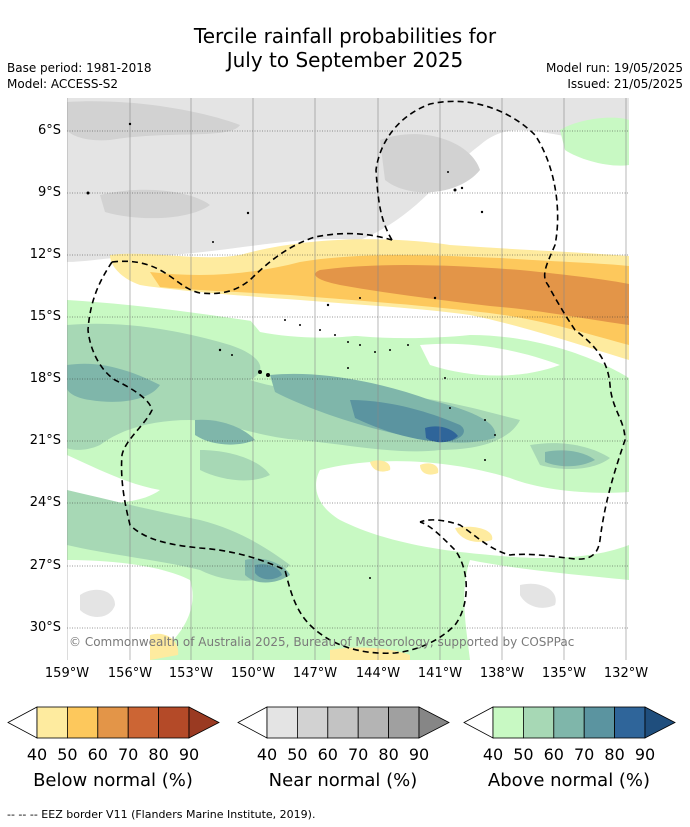 The width and height of the screenshot is (690, 827). What do you see at coordinates (45, 316) in the screenshot?
I see `latitude-label: 15°S` at bounding box center [45, 316].